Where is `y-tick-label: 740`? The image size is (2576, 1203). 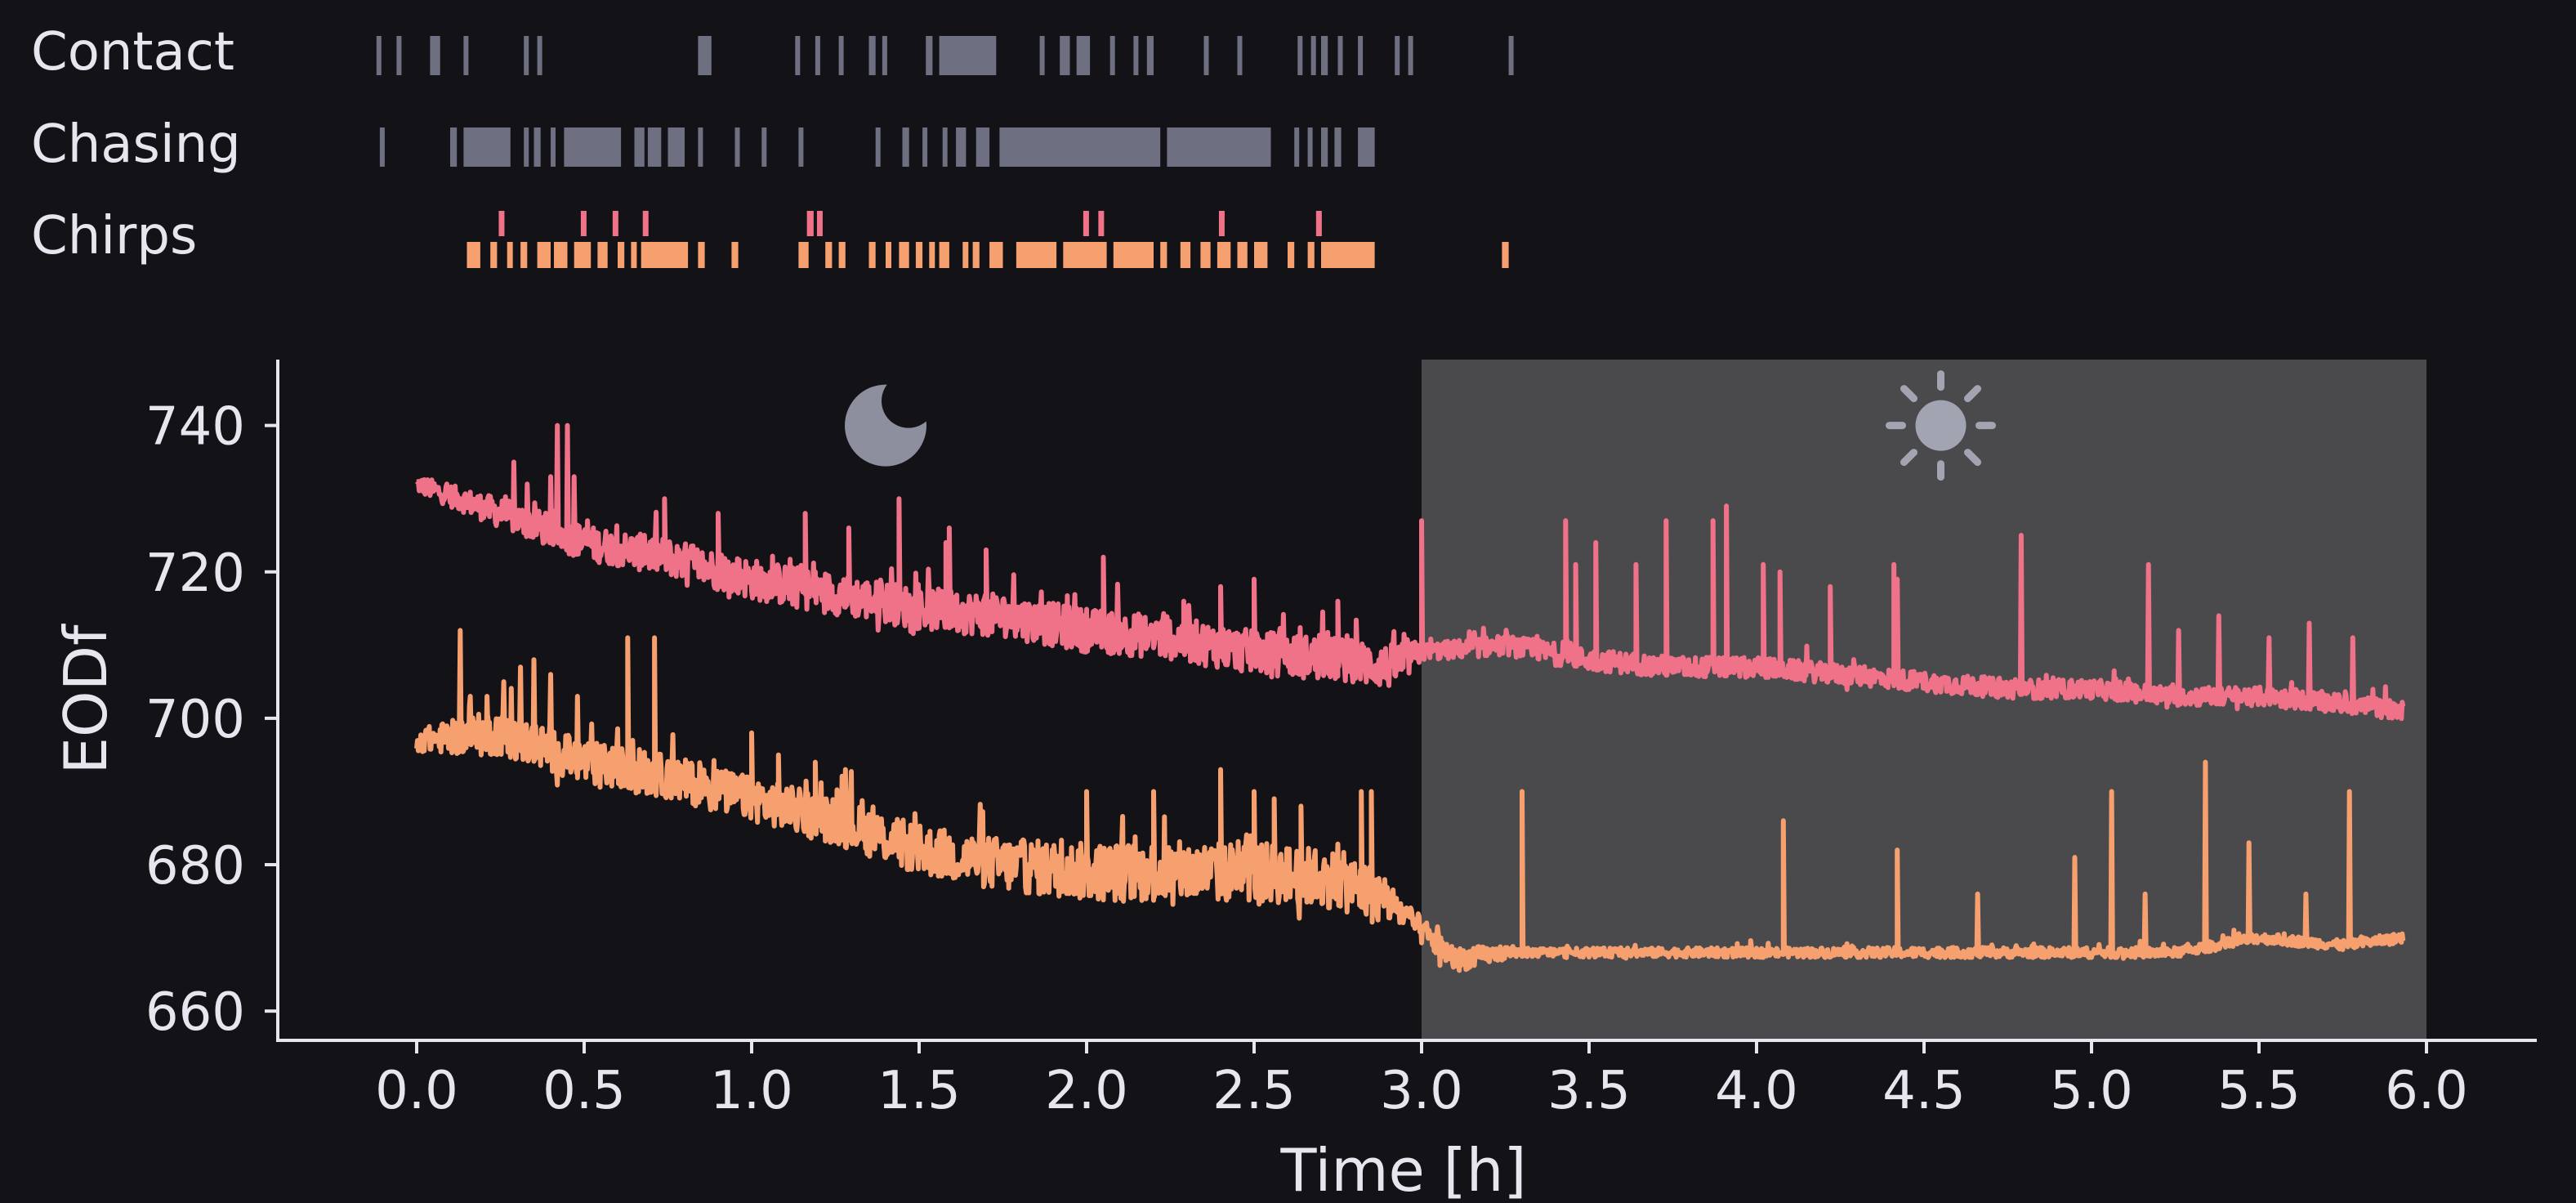 y-tick-label: 740 is located at coordinates (195, 427).